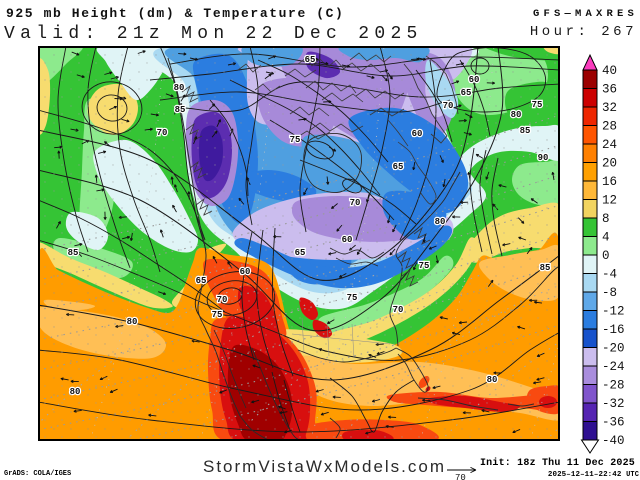 The image size is (640, 480). I want to click on svg-text: 32, so click(609, 108).